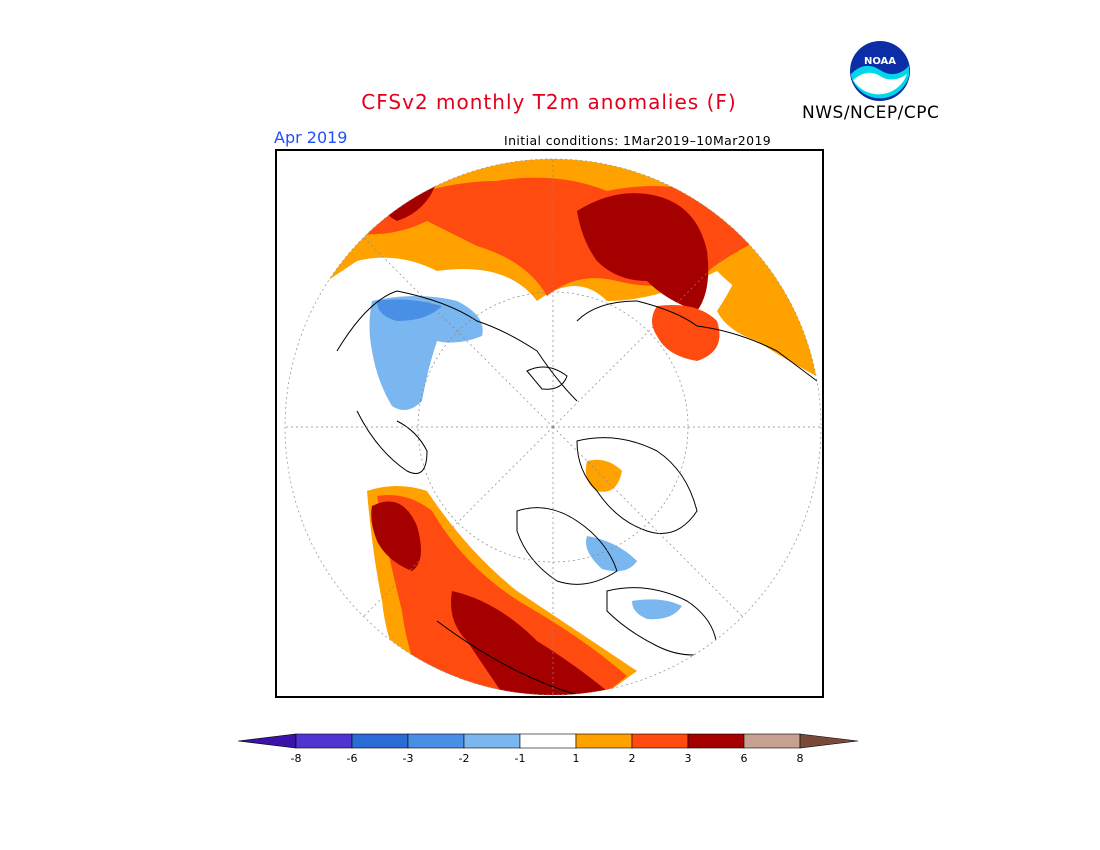 This screenshot has height=850, width=1100. I want to click on warm-region-east, so click(769, 316).